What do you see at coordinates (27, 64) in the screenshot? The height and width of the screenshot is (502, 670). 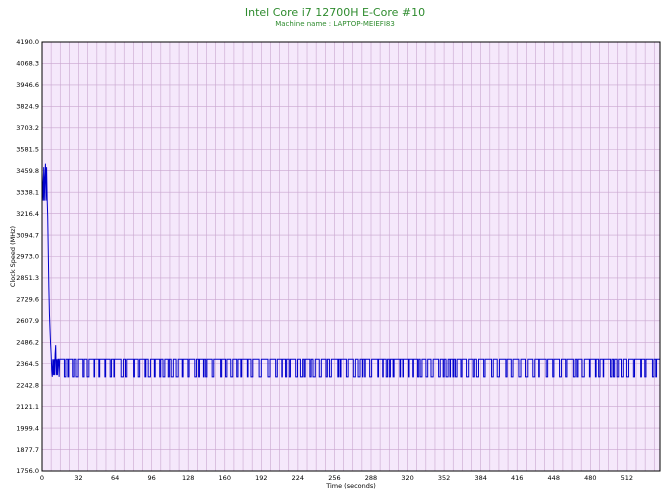 I see `y-tick-label: 4068.3` at bounding box center [27, 64].